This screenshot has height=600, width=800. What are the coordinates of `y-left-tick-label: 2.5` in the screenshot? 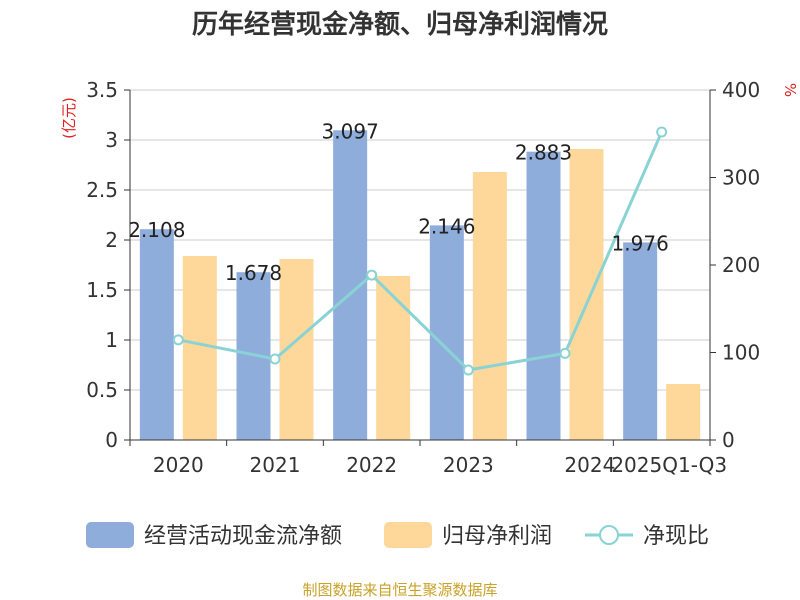 It's located at (102, 190).